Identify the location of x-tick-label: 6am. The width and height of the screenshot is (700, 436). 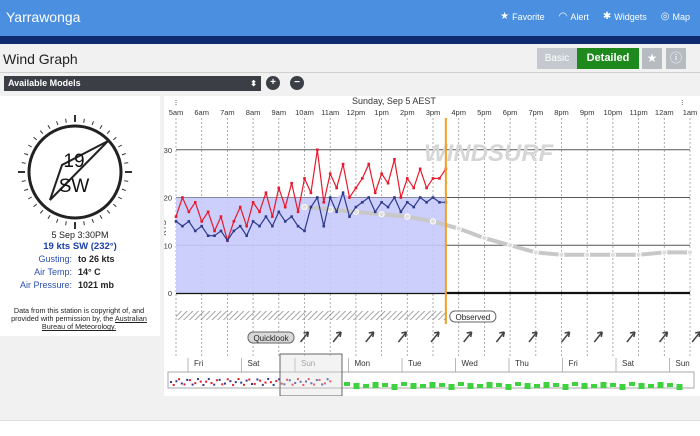
(201, 112).